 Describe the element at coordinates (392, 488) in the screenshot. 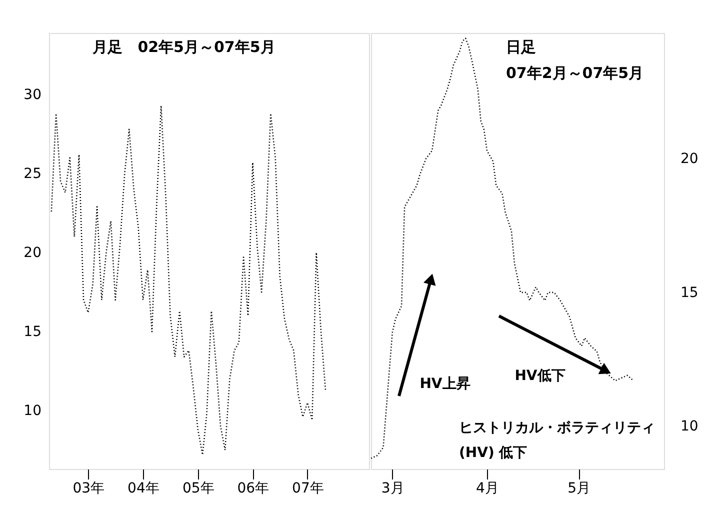

I see `x-tick-label: 3月` at that location.